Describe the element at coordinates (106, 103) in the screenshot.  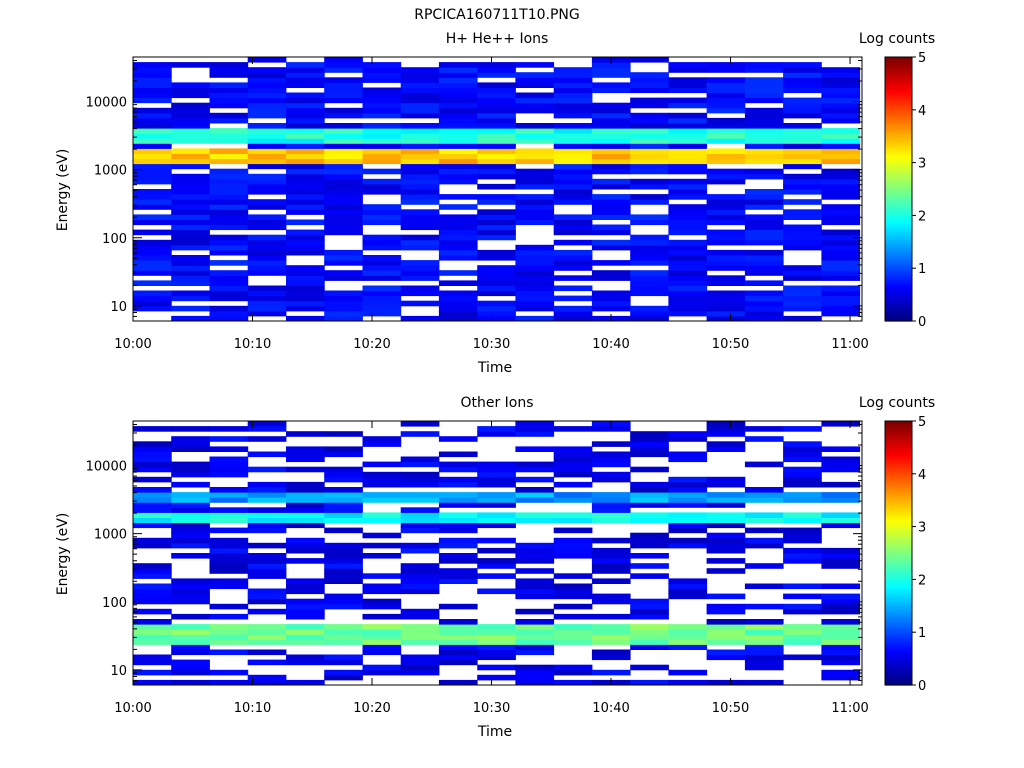
I see `y-tick-label: 10000` at that location.